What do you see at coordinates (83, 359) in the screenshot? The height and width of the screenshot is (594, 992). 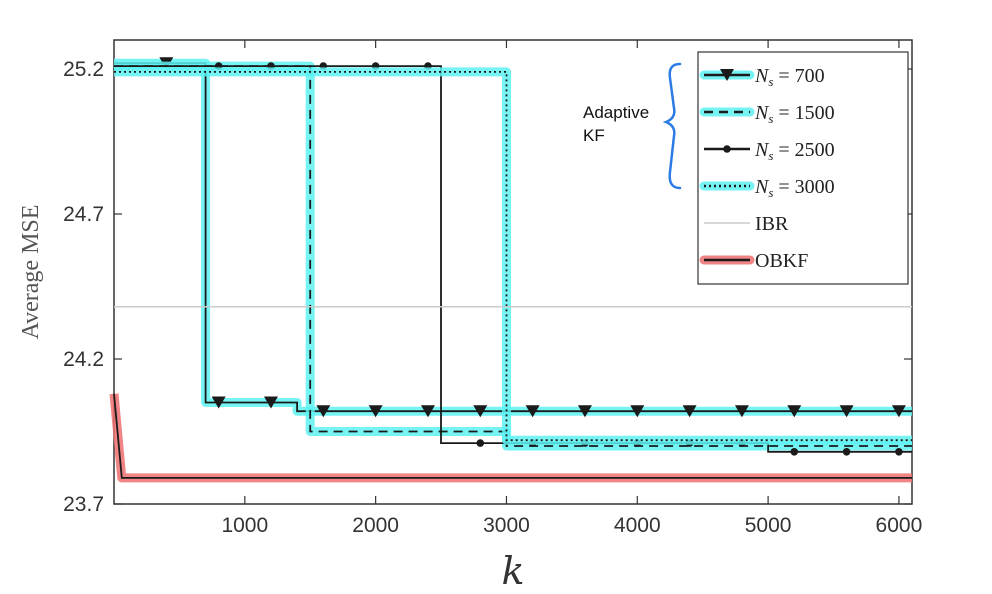 I see `y-tick-label: 24.2` at bounding box center [83, 359].